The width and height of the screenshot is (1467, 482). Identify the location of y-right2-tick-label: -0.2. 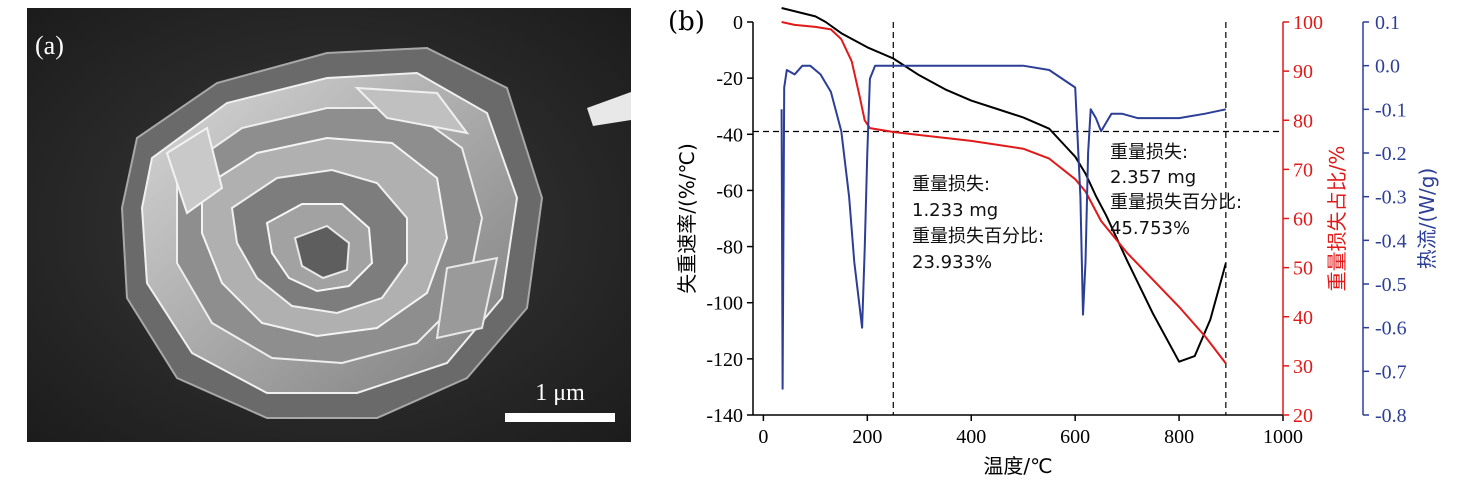
(1391, 154).